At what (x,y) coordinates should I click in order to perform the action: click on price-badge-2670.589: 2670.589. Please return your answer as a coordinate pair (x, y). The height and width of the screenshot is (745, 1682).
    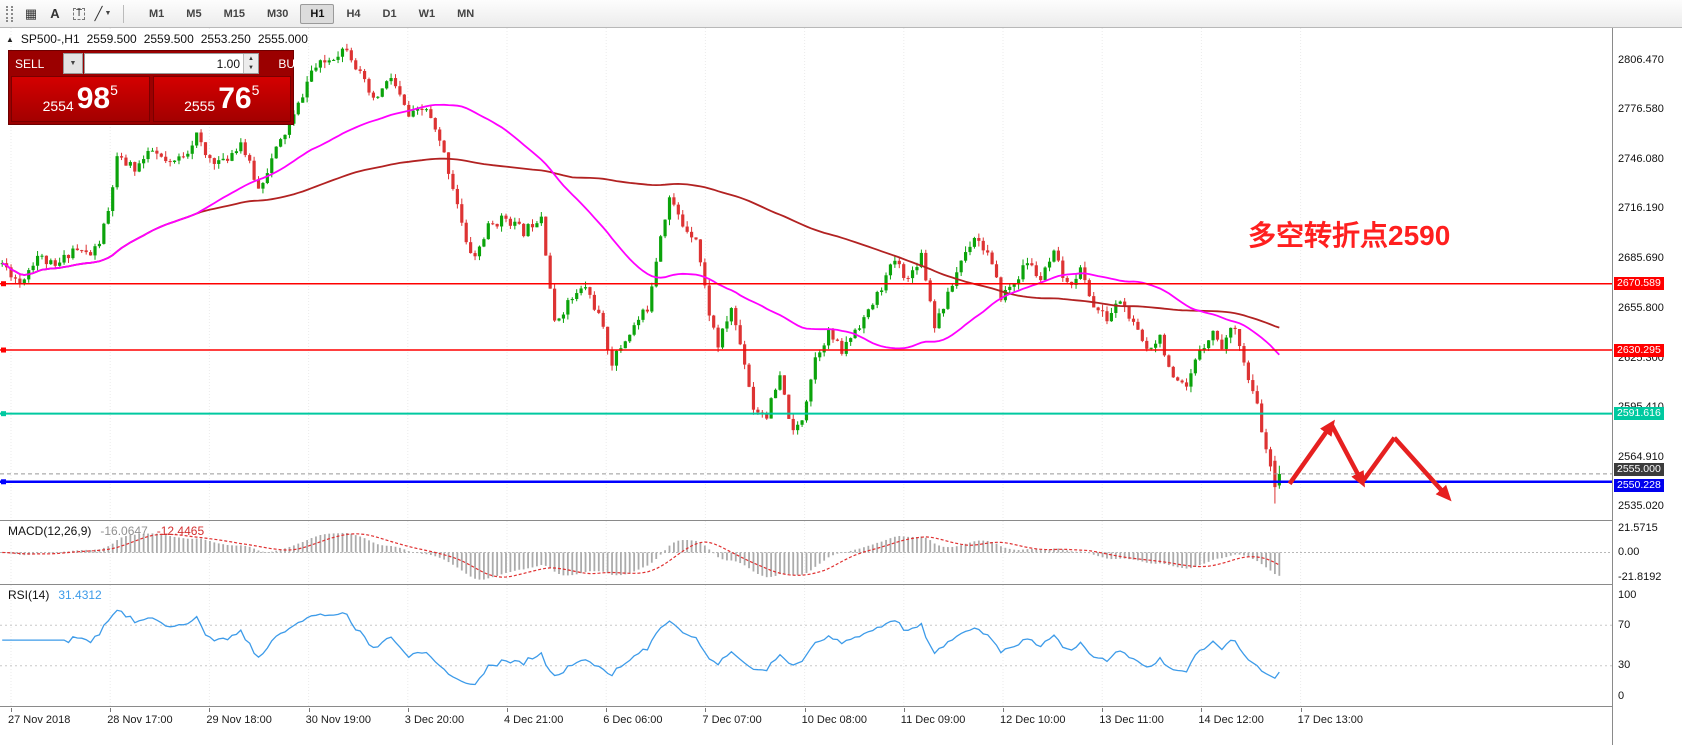
    Looking at the image, I should click on (1639, 284).